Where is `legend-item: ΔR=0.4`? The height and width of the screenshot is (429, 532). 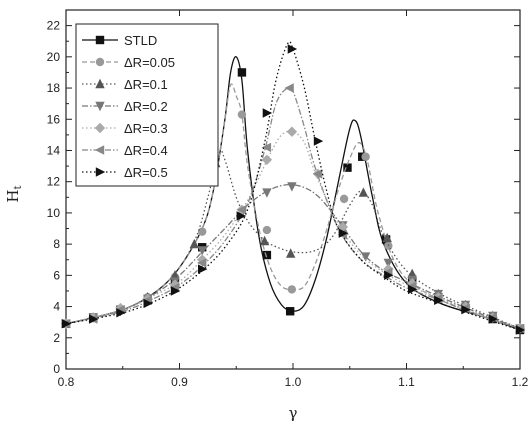 legend-item: ΔR=0.4 is located at coordinates (125, 150).